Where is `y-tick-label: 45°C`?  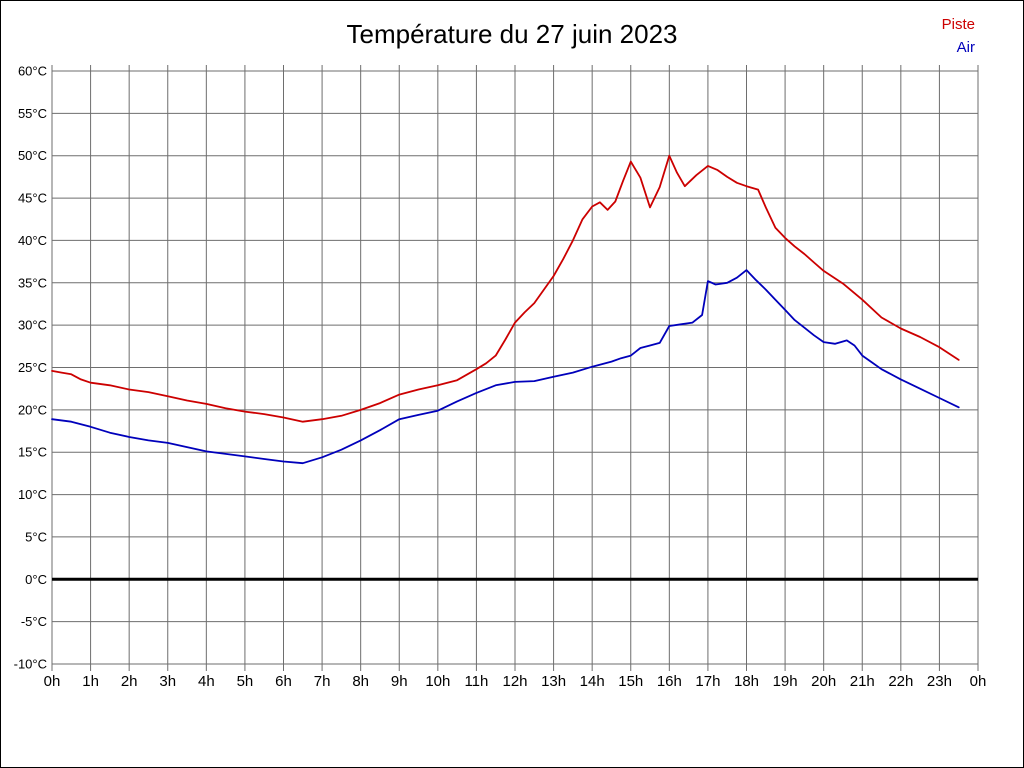 y-tick-label: 45°C is located at coordinates (32, 198).